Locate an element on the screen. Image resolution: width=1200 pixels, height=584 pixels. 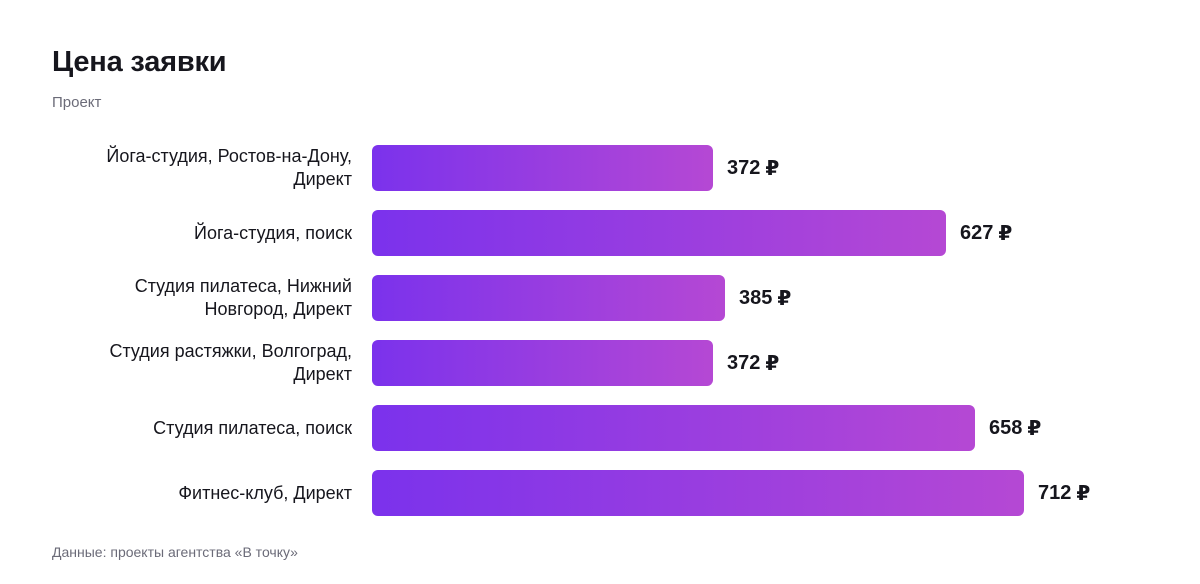
category-label: Студия пилатеса, Нижний Новгород, Директ is located at coordinates (243, 297).